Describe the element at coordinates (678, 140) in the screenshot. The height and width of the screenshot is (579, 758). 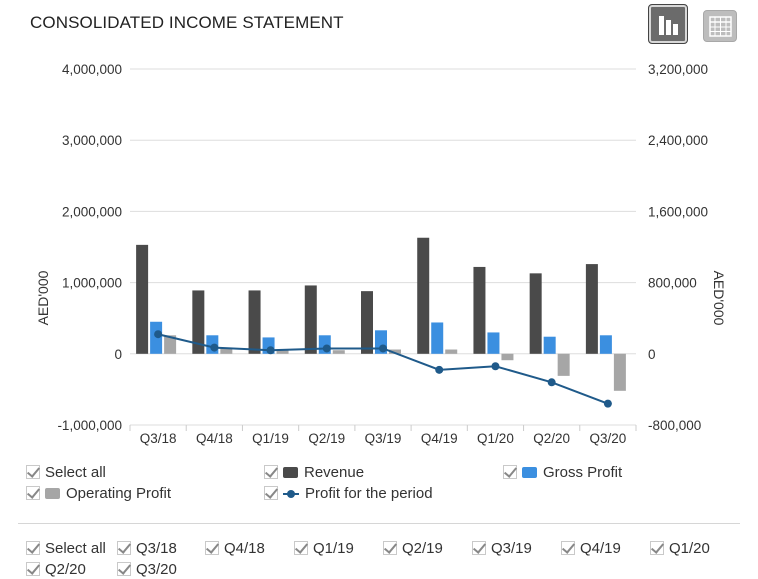
I see `right-tick-label: 2,400,000` at that location.